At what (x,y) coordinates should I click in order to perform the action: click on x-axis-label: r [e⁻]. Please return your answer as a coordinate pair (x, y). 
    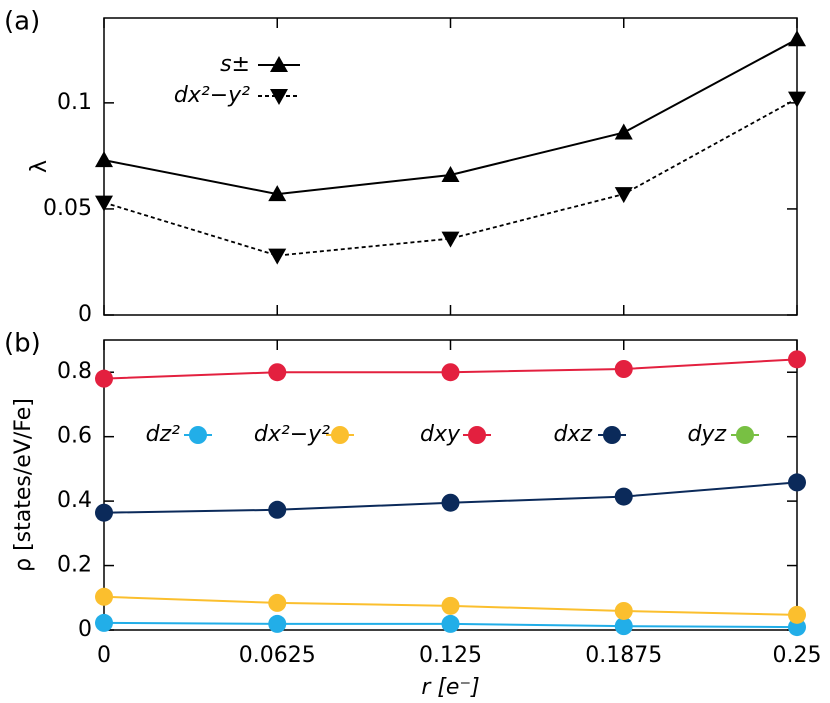
    Looking at the image, I should click on (450, 687).